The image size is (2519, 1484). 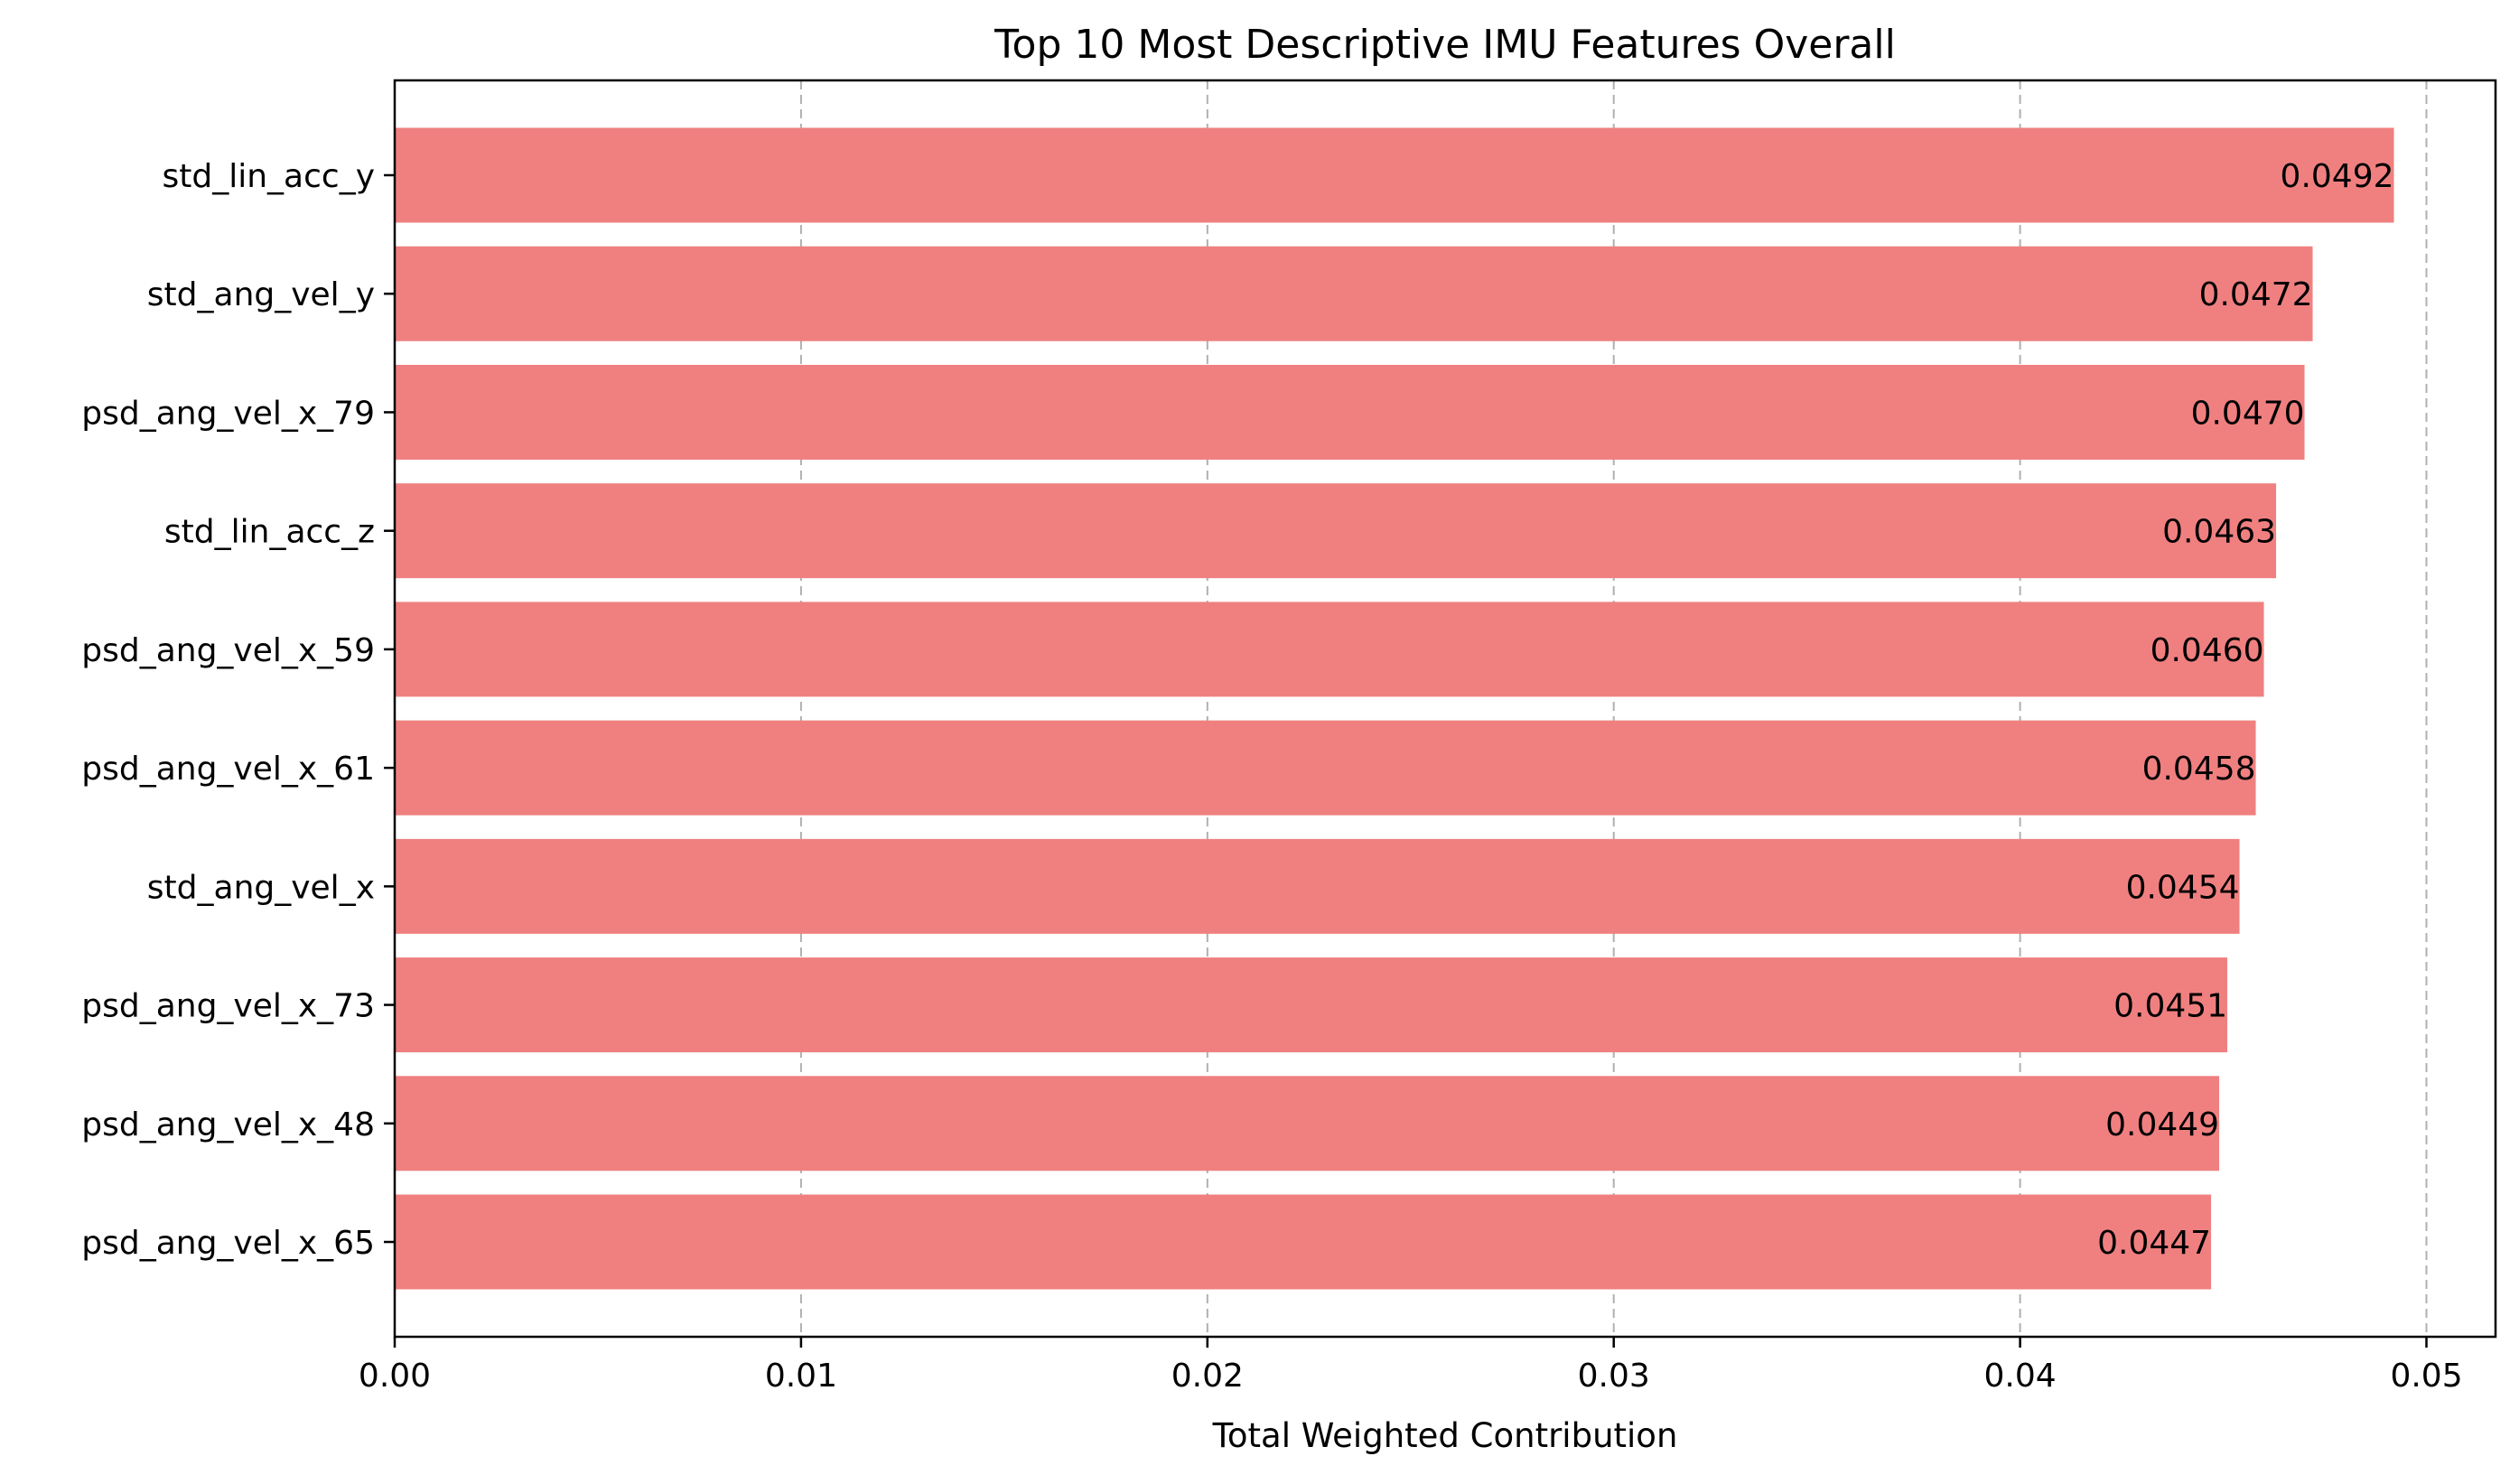 I want to click on y-tick-label: psd_ang_vel_x_65, so click(x=228, y=1243).